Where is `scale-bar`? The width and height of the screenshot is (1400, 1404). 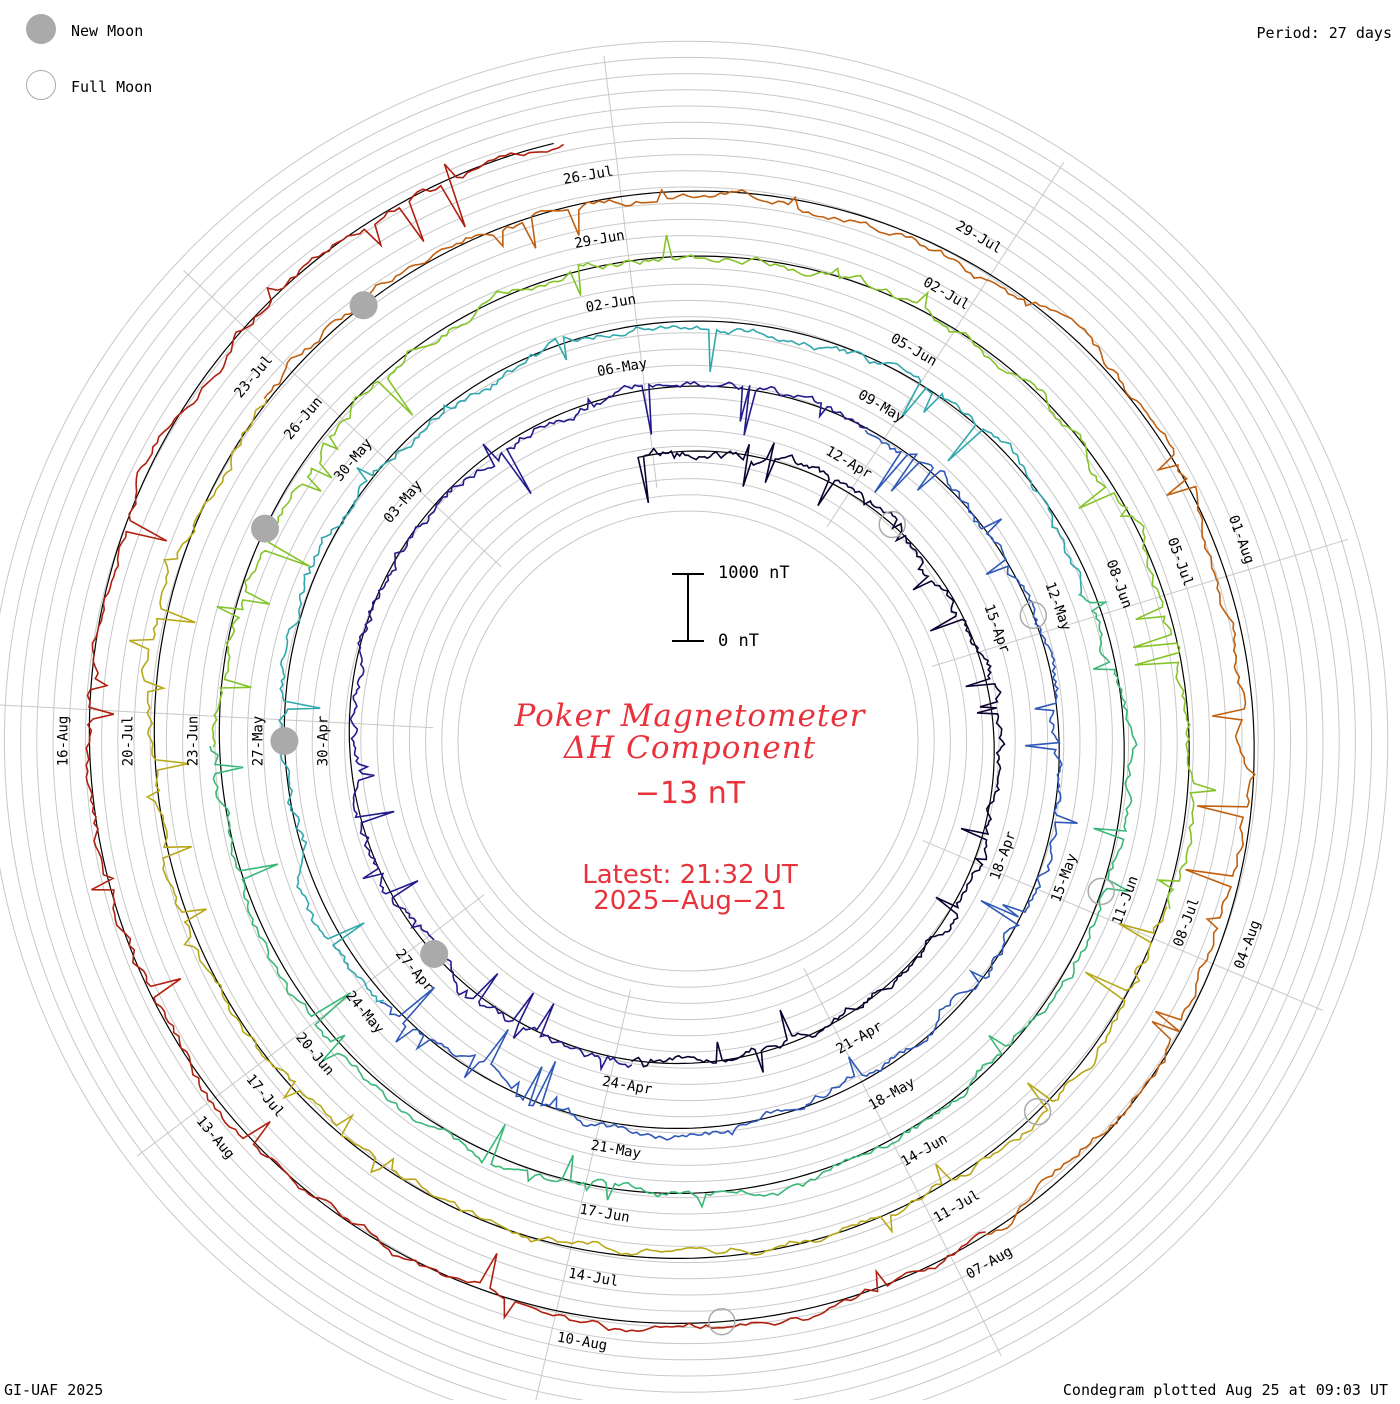 scale-bar is located at coordinates (688, 607).